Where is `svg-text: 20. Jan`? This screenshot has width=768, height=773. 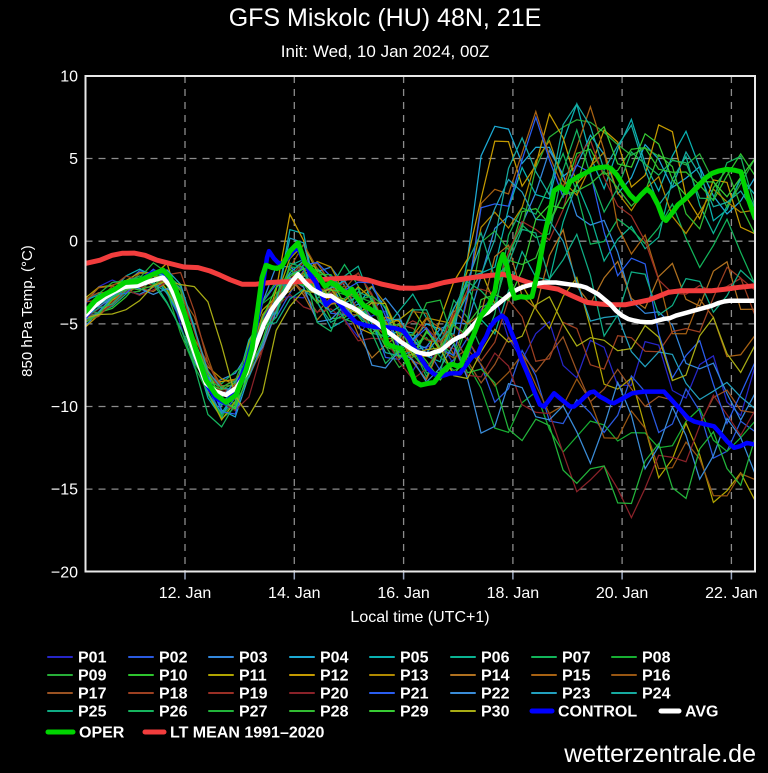
svg-text: 20. Jan is located at coordinates (622, 593).